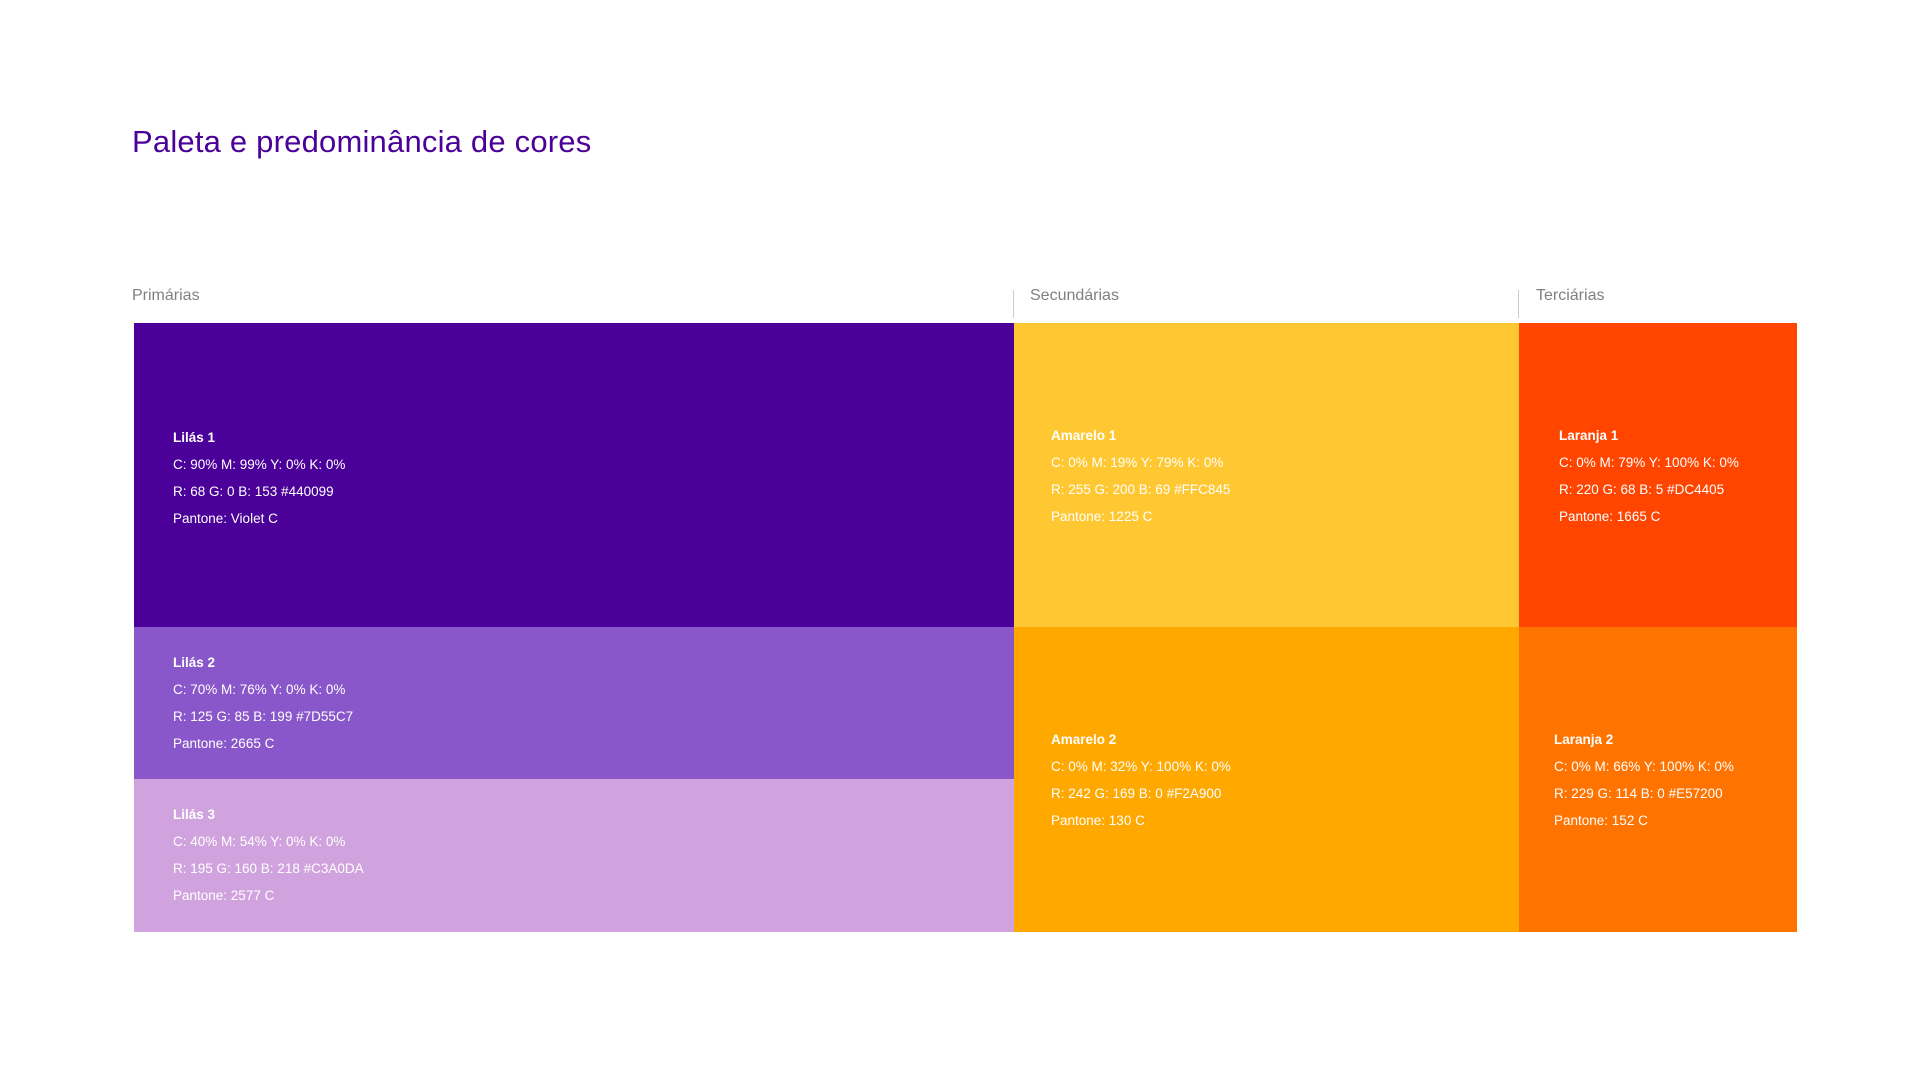  What do you see at coordinates (263, 716) in the screenshot?
I see `swatch-rgb-hex: R: 125 G: 85 B: 199 #7D55C7` at bounding box center [263, 716].